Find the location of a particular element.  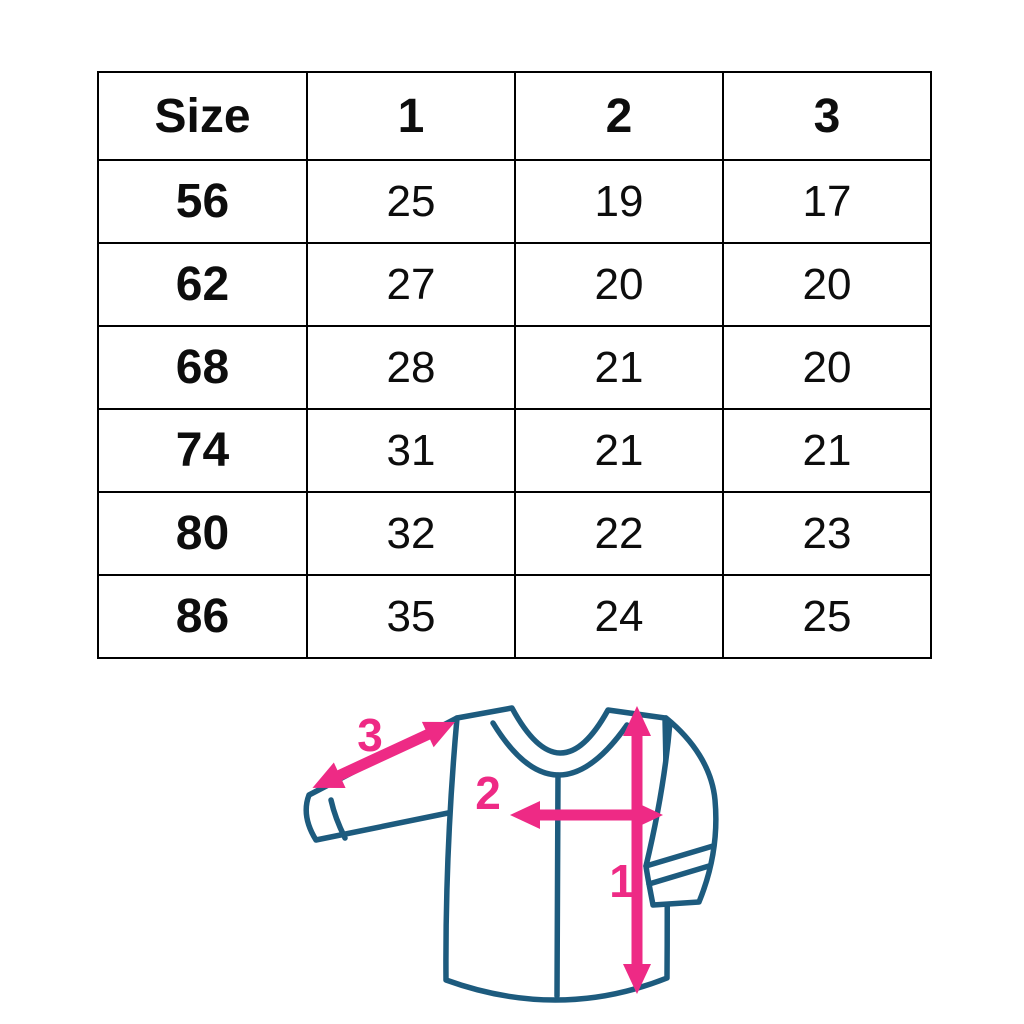

sleeve-arrow-label: 3 is located at coordinates (370, 735).